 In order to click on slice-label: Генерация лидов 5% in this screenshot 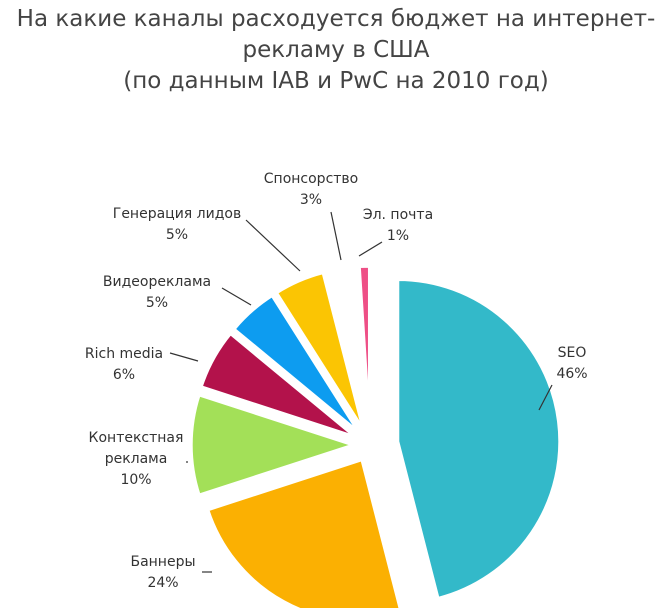, I will do `click(177, 224)`.